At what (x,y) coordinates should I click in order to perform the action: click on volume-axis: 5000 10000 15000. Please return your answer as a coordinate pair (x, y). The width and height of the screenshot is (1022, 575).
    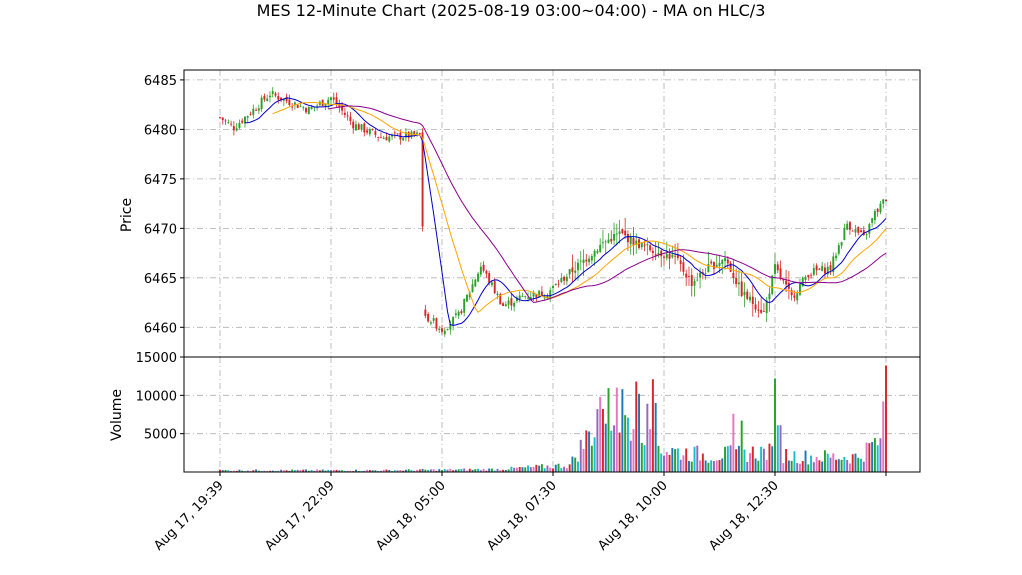
    Looking at the image, I should click on (160, 397).